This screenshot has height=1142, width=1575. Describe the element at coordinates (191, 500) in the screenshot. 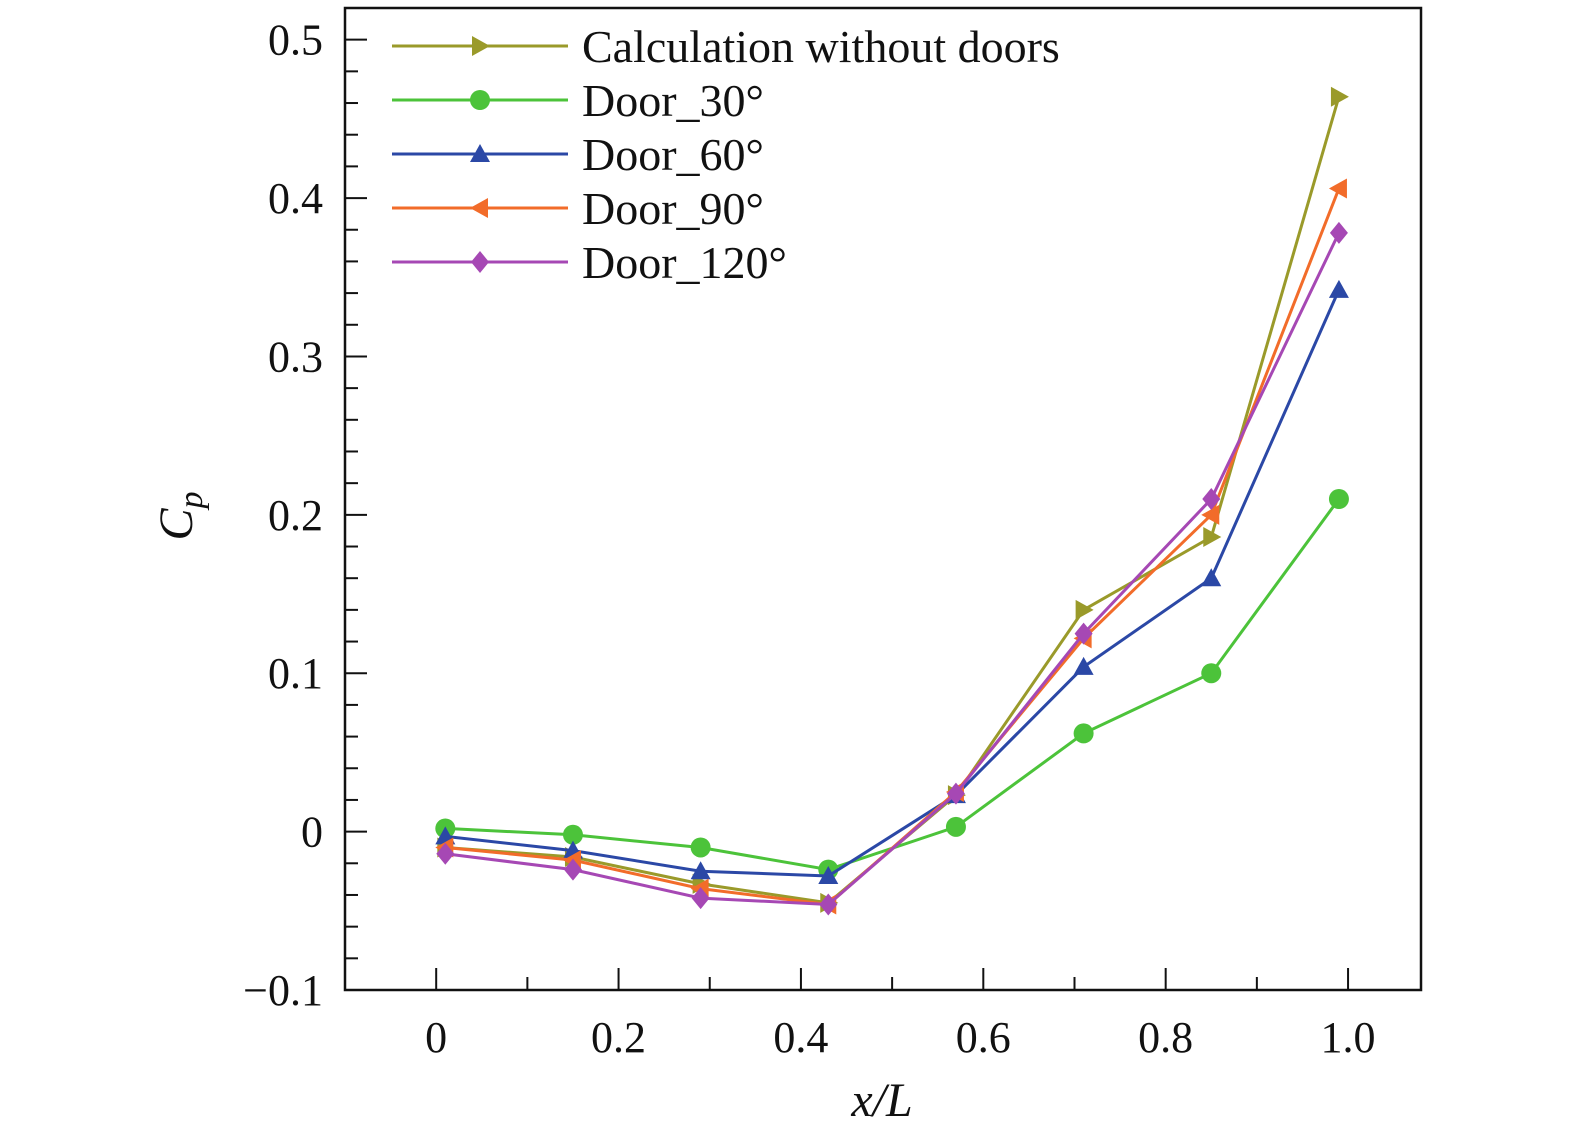

I see `y-axis-label-subscript: p` at that location.